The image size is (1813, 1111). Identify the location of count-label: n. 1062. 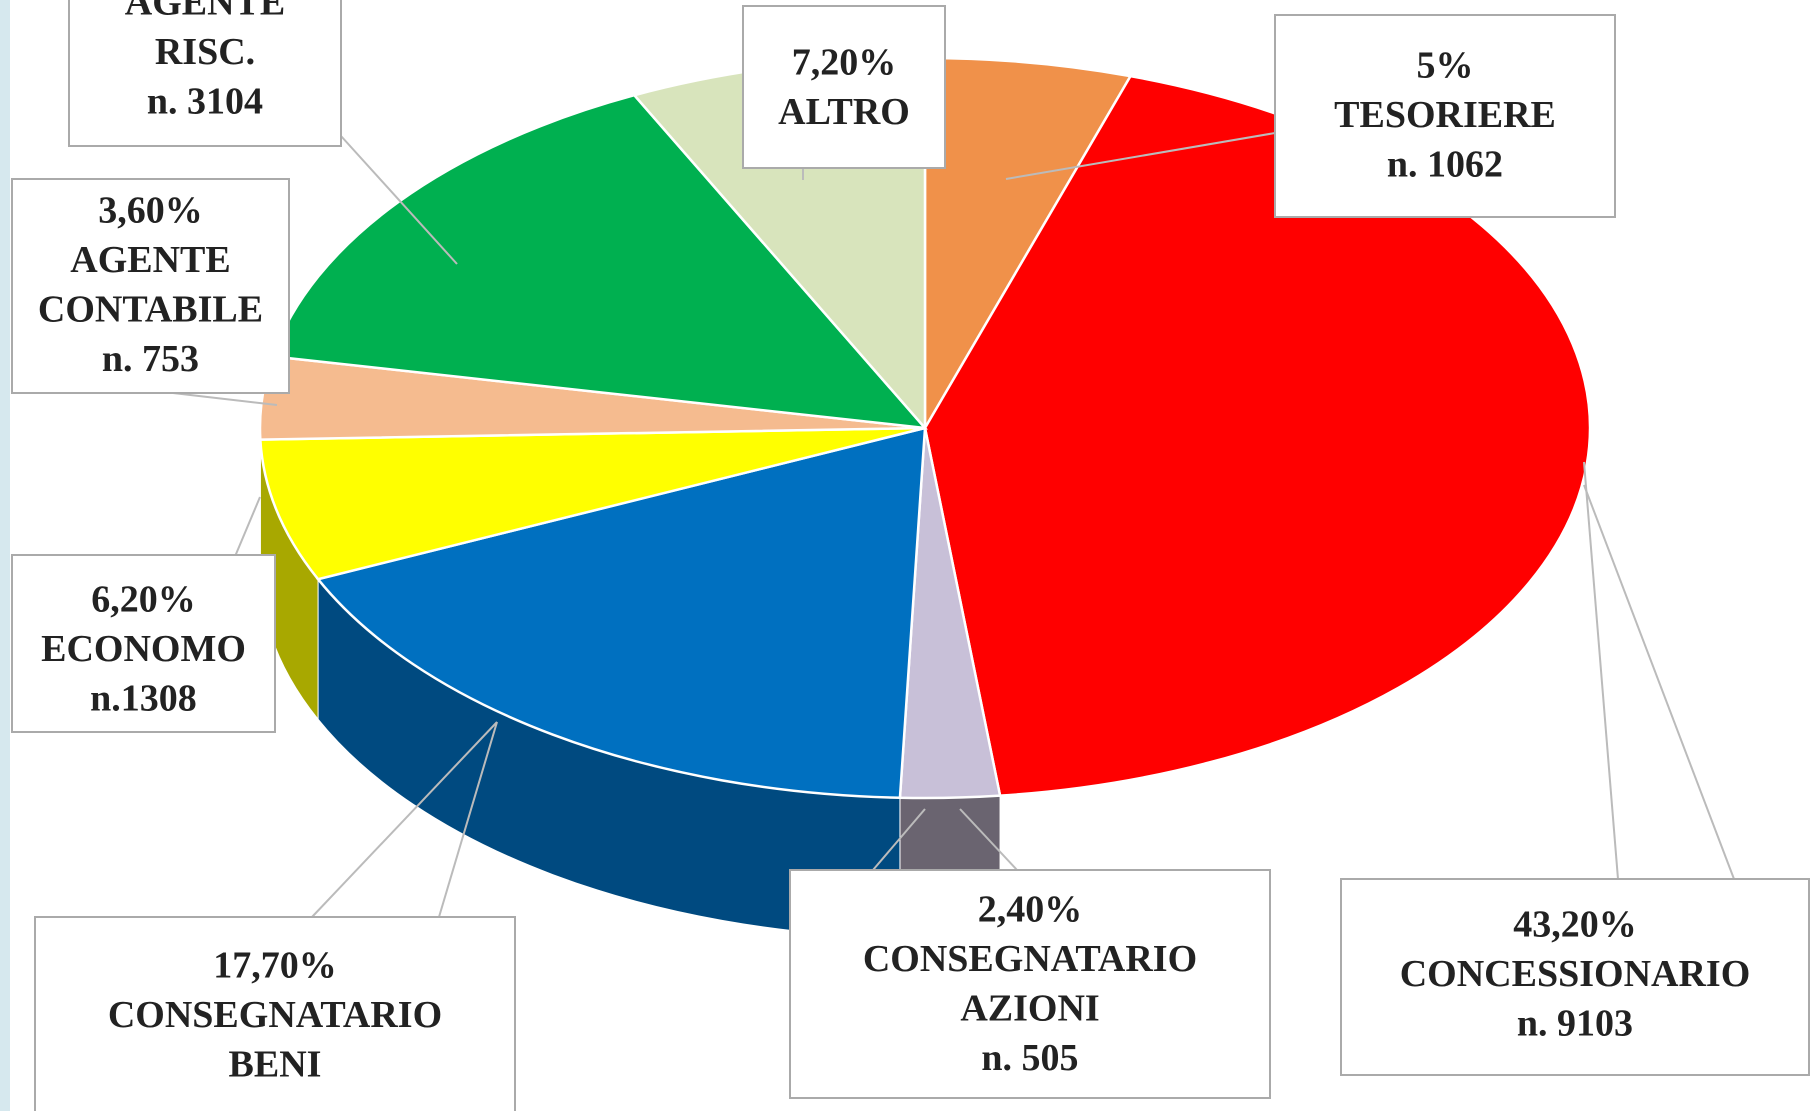
(1445, 165).